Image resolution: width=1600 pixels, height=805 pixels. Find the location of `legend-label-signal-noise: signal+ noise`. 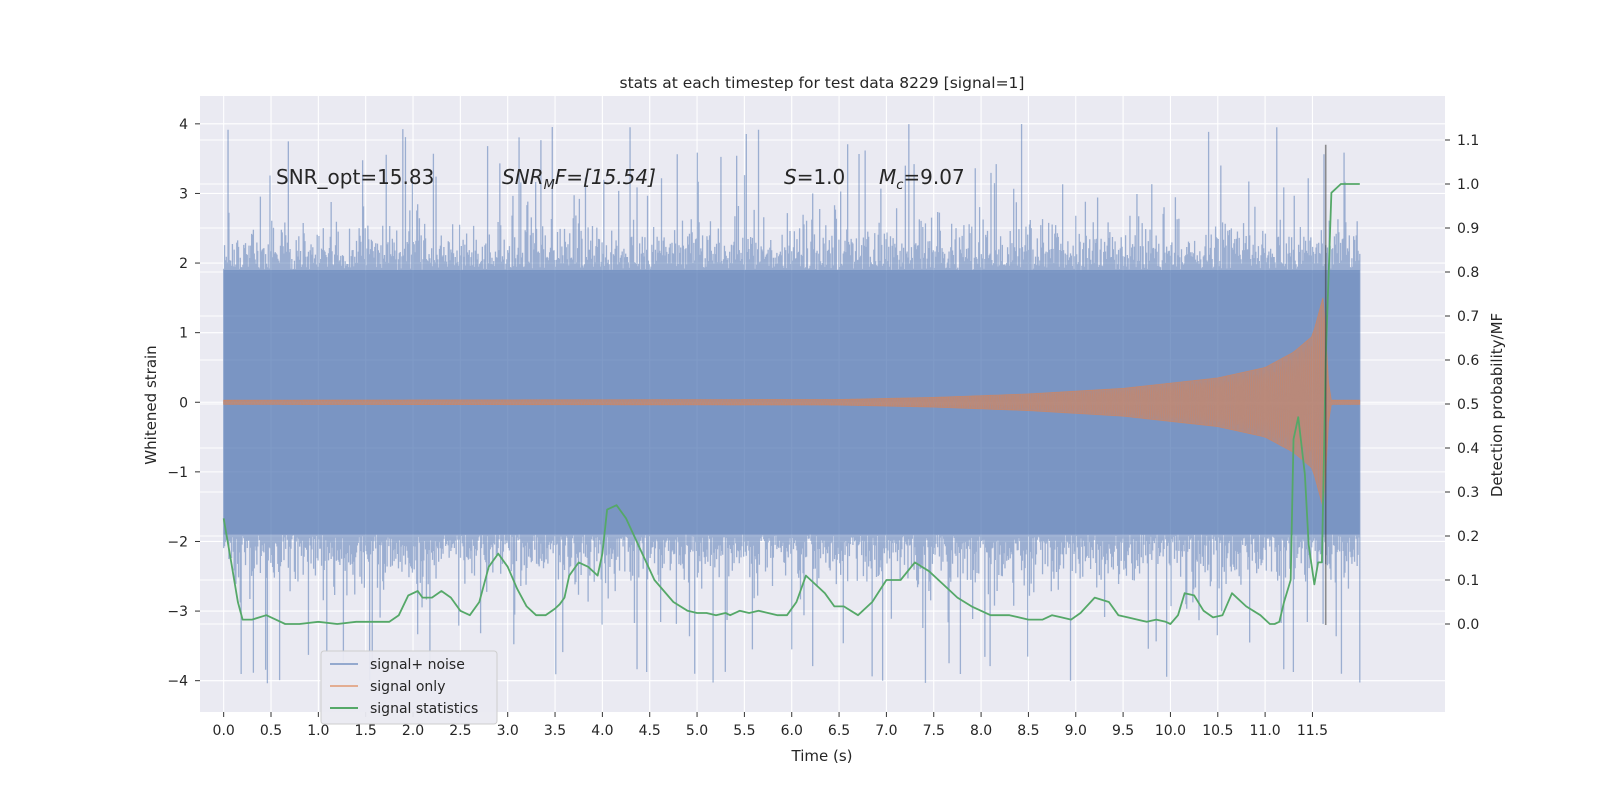

legend-label-signal-noise: signal+ noise is located at coordinates (417, 665).